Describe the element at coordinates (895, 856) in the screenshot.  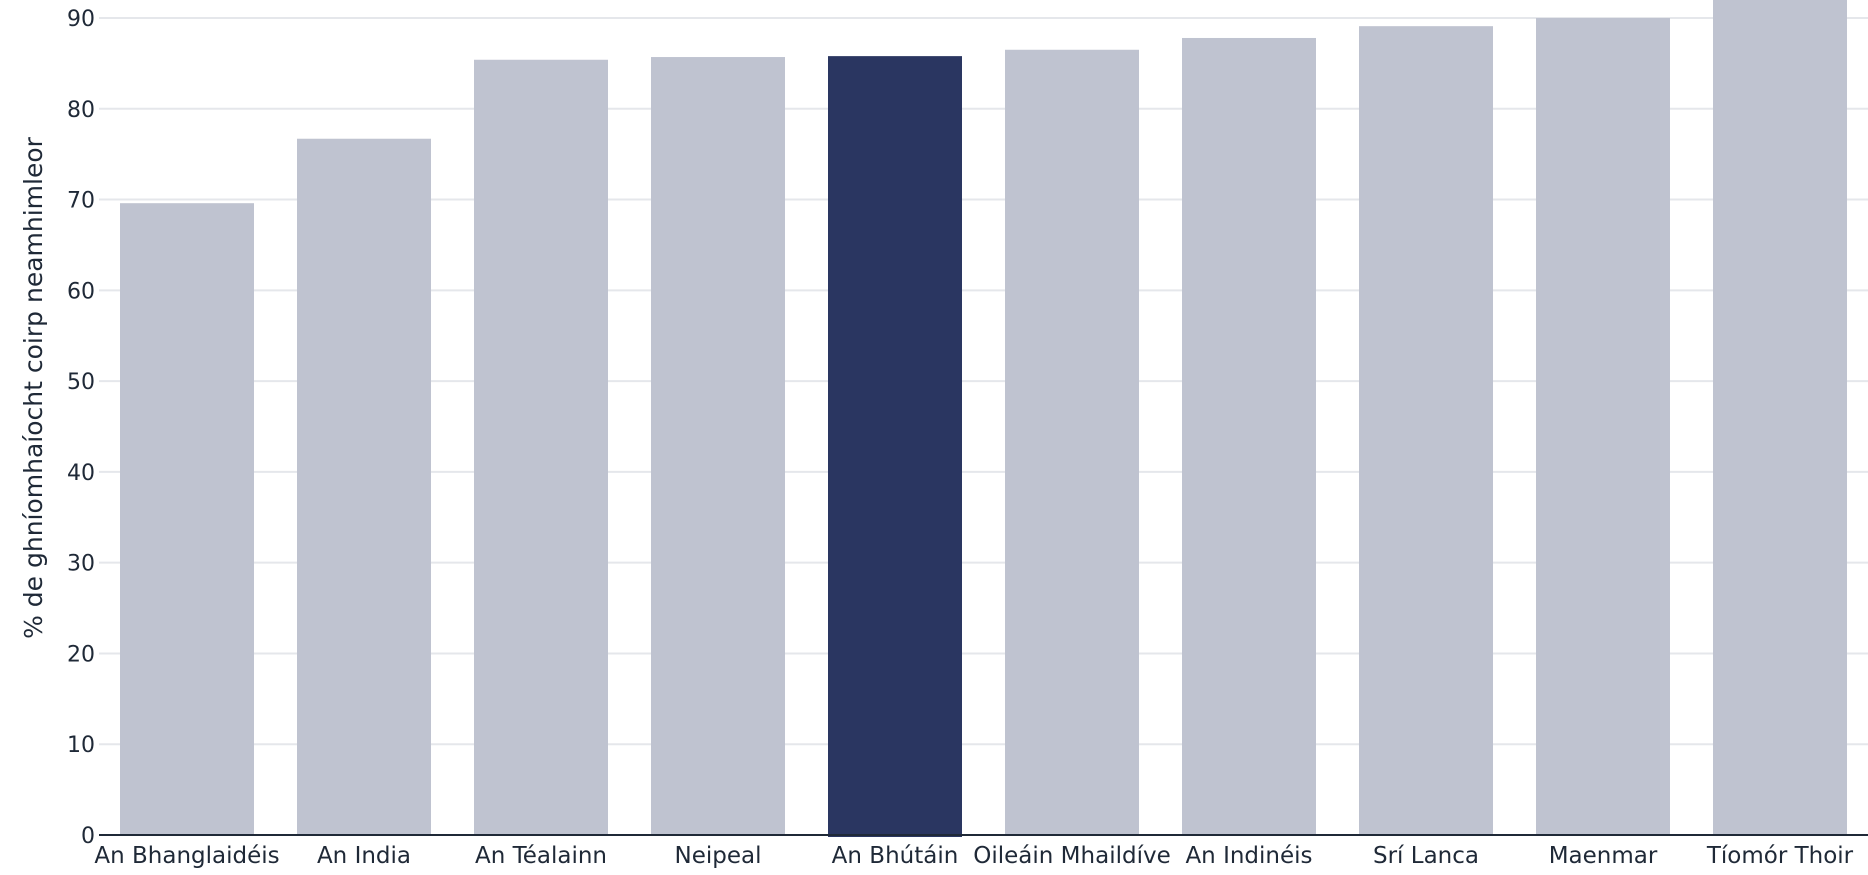
I see `x-tick-label: An Bhútáin` at that location.